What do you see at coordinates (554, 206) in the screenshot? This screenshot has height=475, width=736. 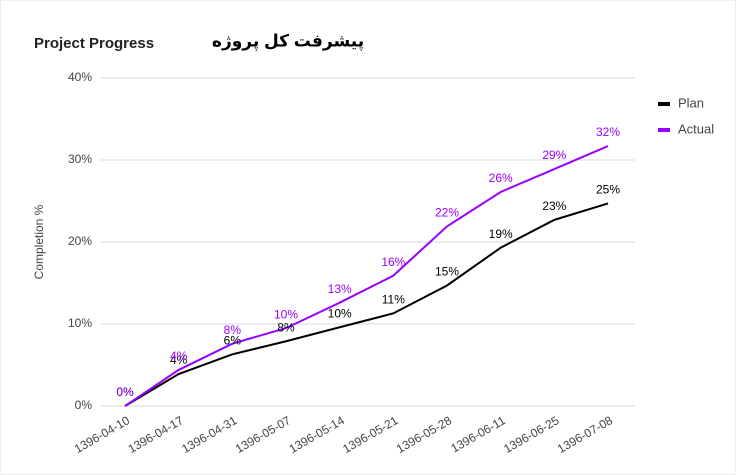 I see `data-label: 23%` at bounding box center [554, 206].